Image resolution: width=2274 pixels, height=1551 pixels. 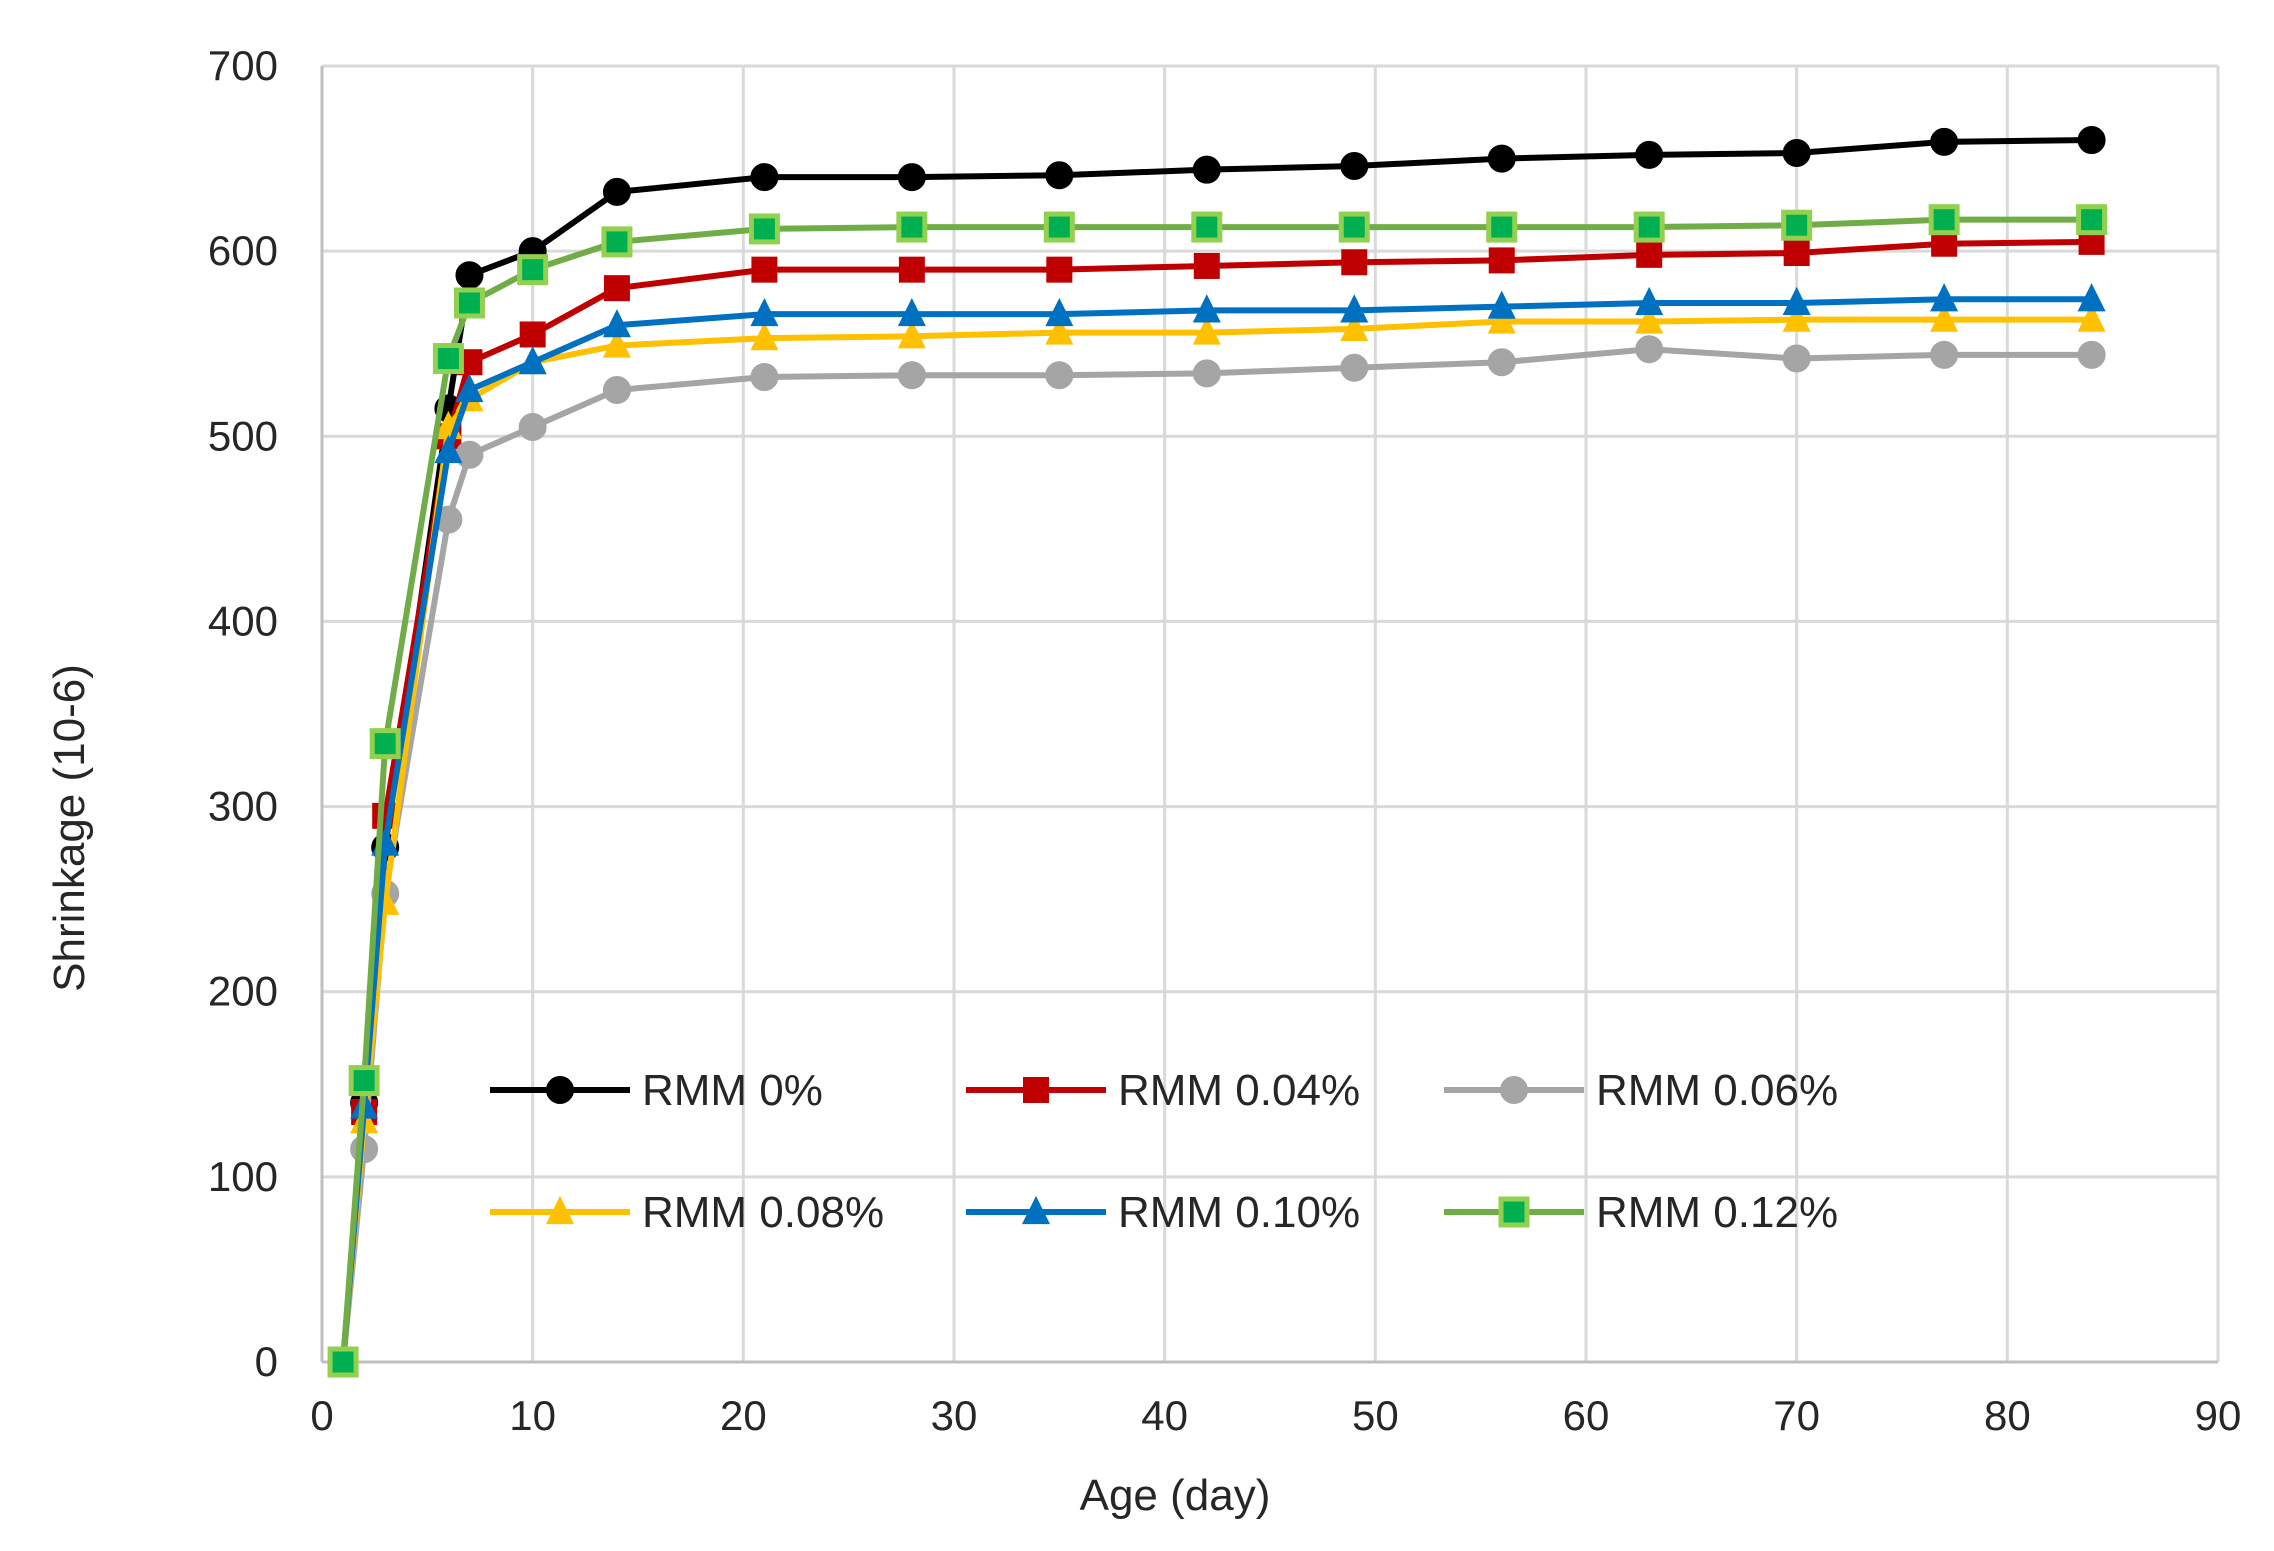 What do you see at coordinates (243, 65) in the screenshot?
I see `y-tick-label: 700` at bounding box center [243, 65].